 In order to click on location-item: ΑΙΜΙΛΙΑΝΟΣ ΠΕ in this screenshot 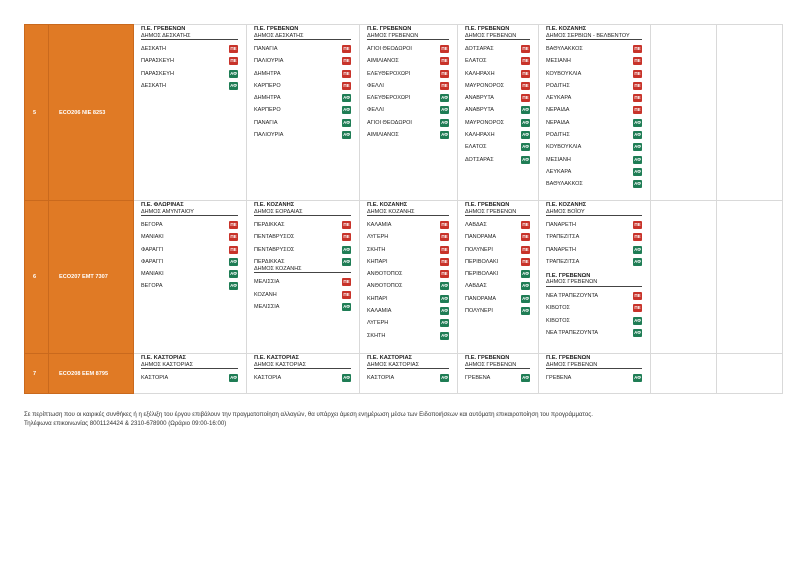, I will do `click(408, 61)`.